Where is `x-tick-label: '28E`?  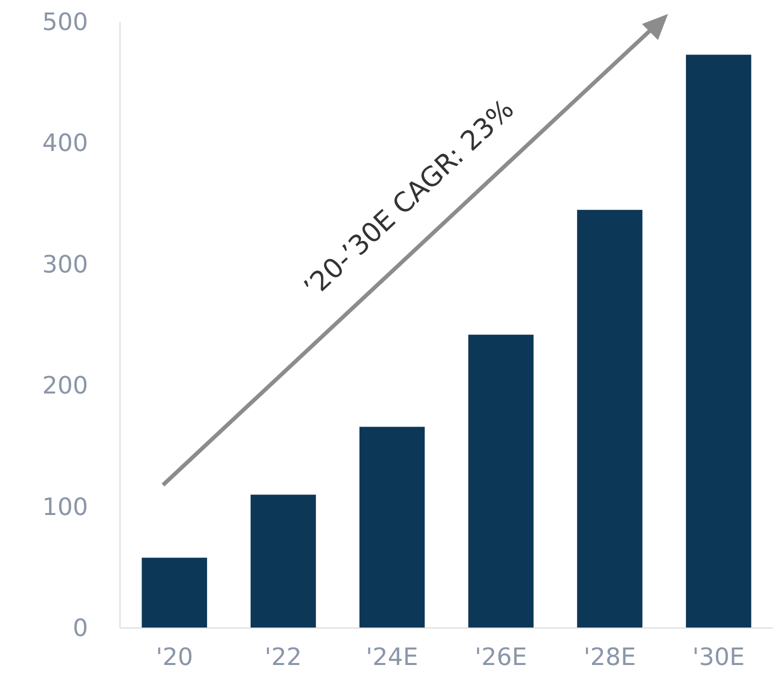
x-tick-label: '28E is located at coordinates (610, 657).